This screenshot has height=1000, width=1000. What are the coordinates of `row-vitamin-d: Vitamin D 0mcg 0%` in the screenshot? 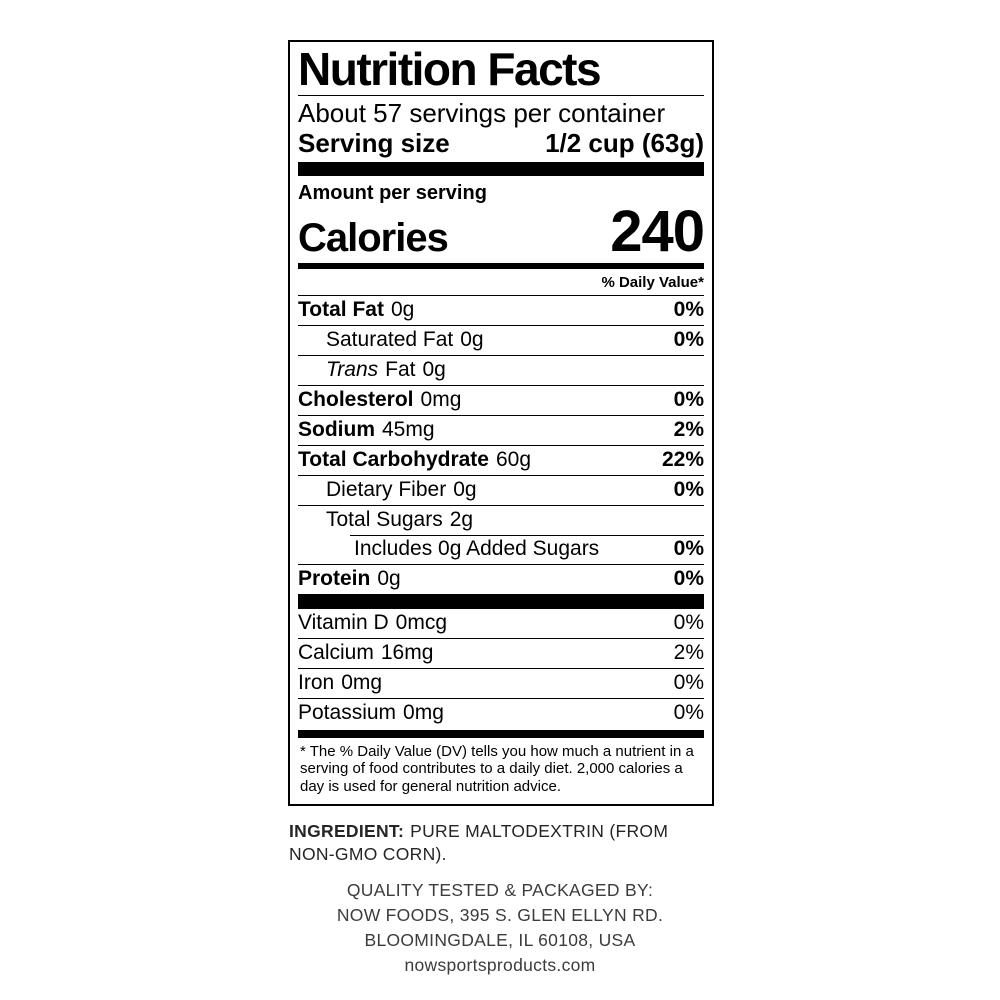 It's located at (501, 623).